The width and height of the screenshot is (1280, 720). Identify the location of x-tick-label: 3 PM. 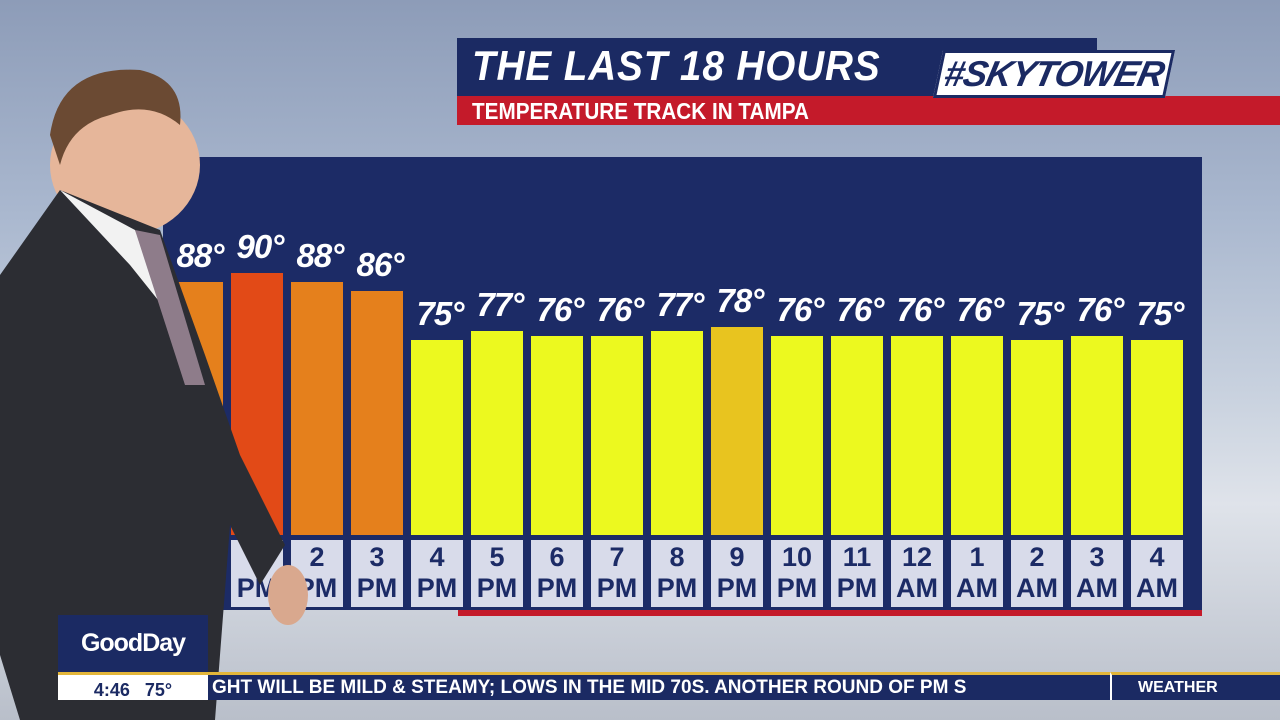
(377, 573).